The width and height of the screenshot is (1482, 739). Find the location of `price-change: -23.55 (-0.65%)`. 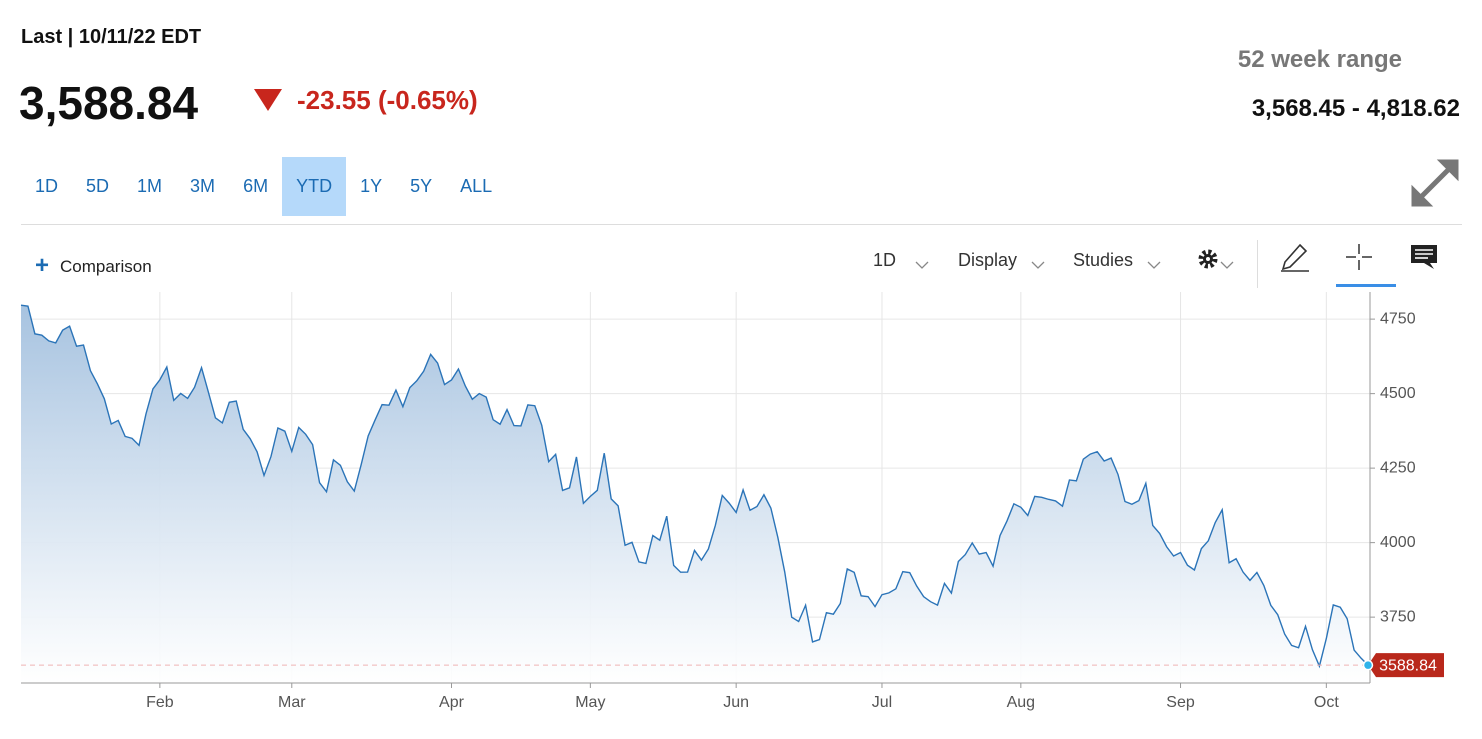

price-change: -23.55 (-0.65%) is located at coordinates (387, 100).